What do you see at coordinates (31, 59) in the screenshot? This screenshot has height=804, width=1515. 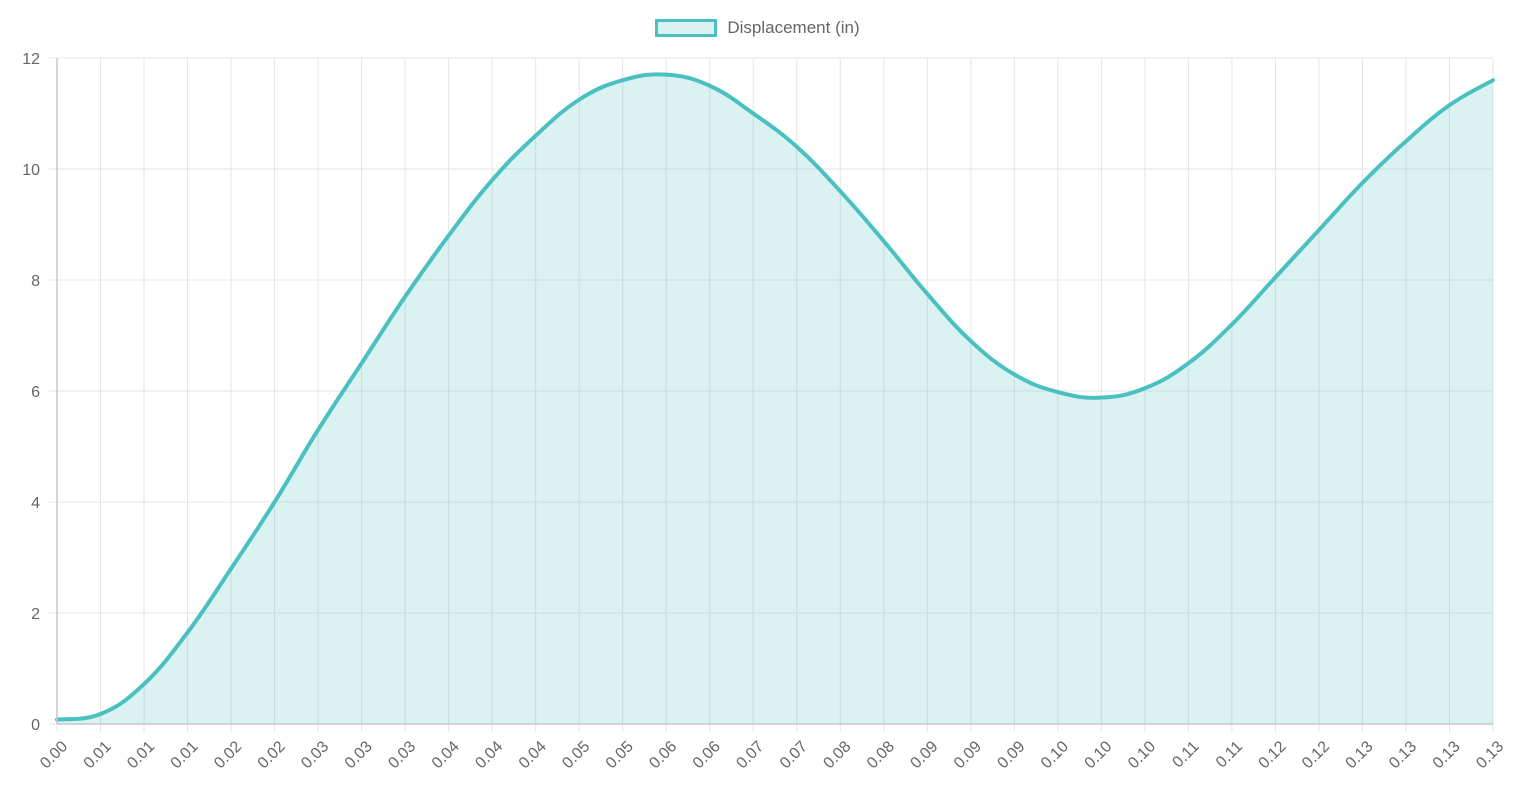 I see `y-tick-label: 12` at bounding box center [31, 59].